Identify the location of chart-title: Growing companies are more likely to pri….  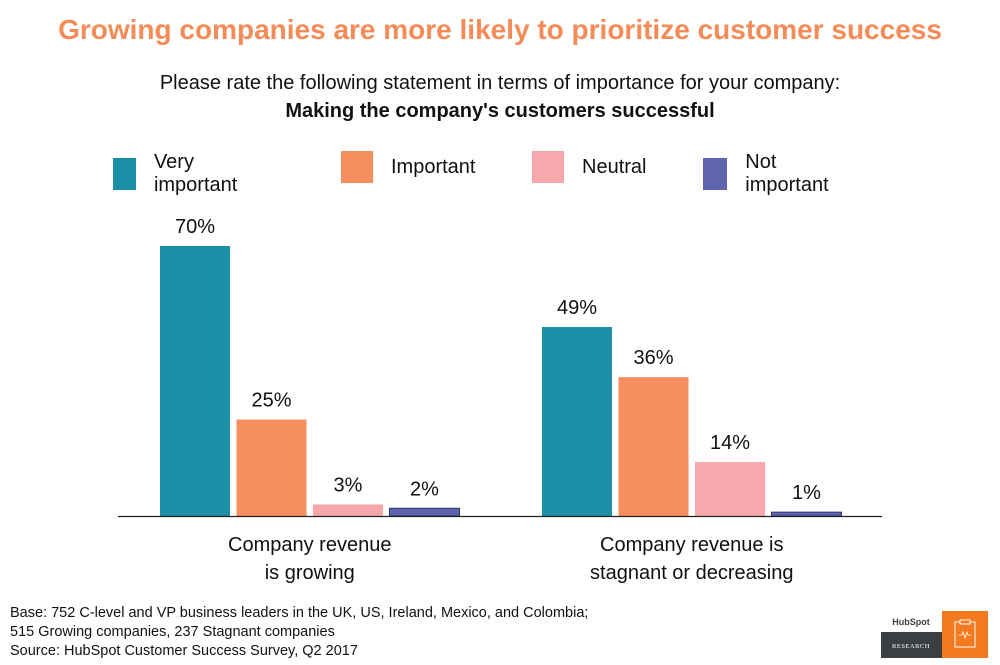
(500, 29).